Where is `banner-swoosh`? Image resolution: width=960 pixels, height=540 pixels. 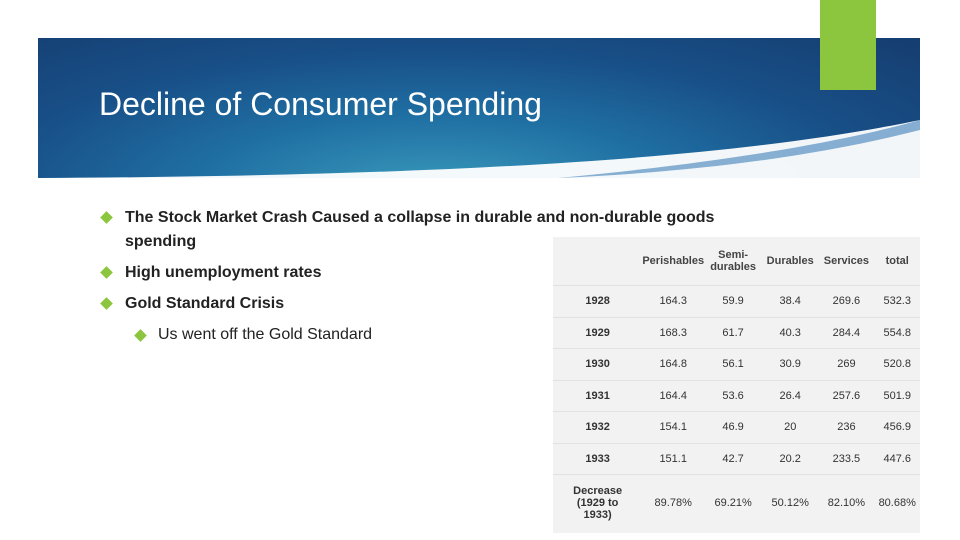 banner-swoosh is located at coordinates (479, 149).